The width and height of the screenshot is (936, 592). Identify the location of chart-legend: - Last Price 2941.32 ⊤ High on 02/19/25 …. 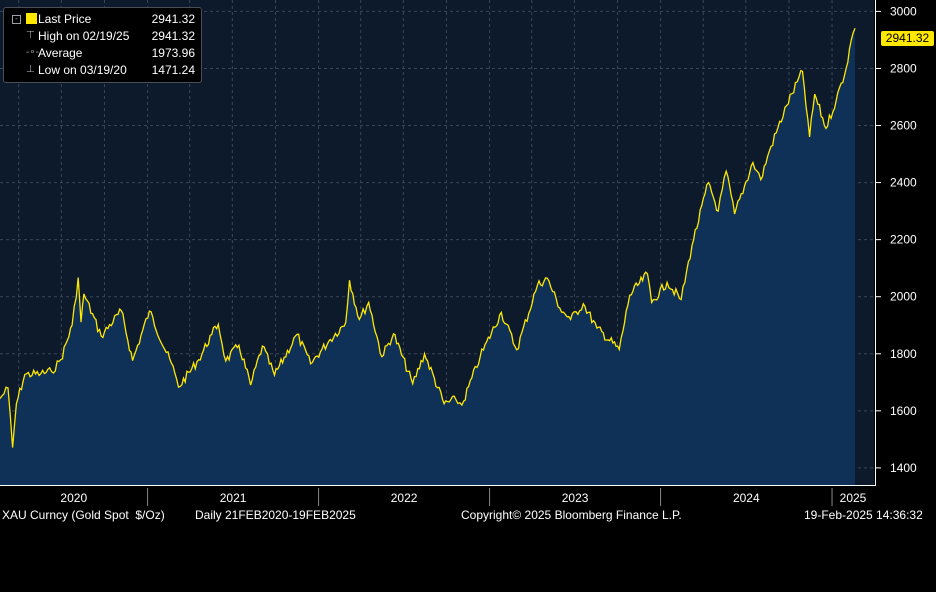
(102, 45).